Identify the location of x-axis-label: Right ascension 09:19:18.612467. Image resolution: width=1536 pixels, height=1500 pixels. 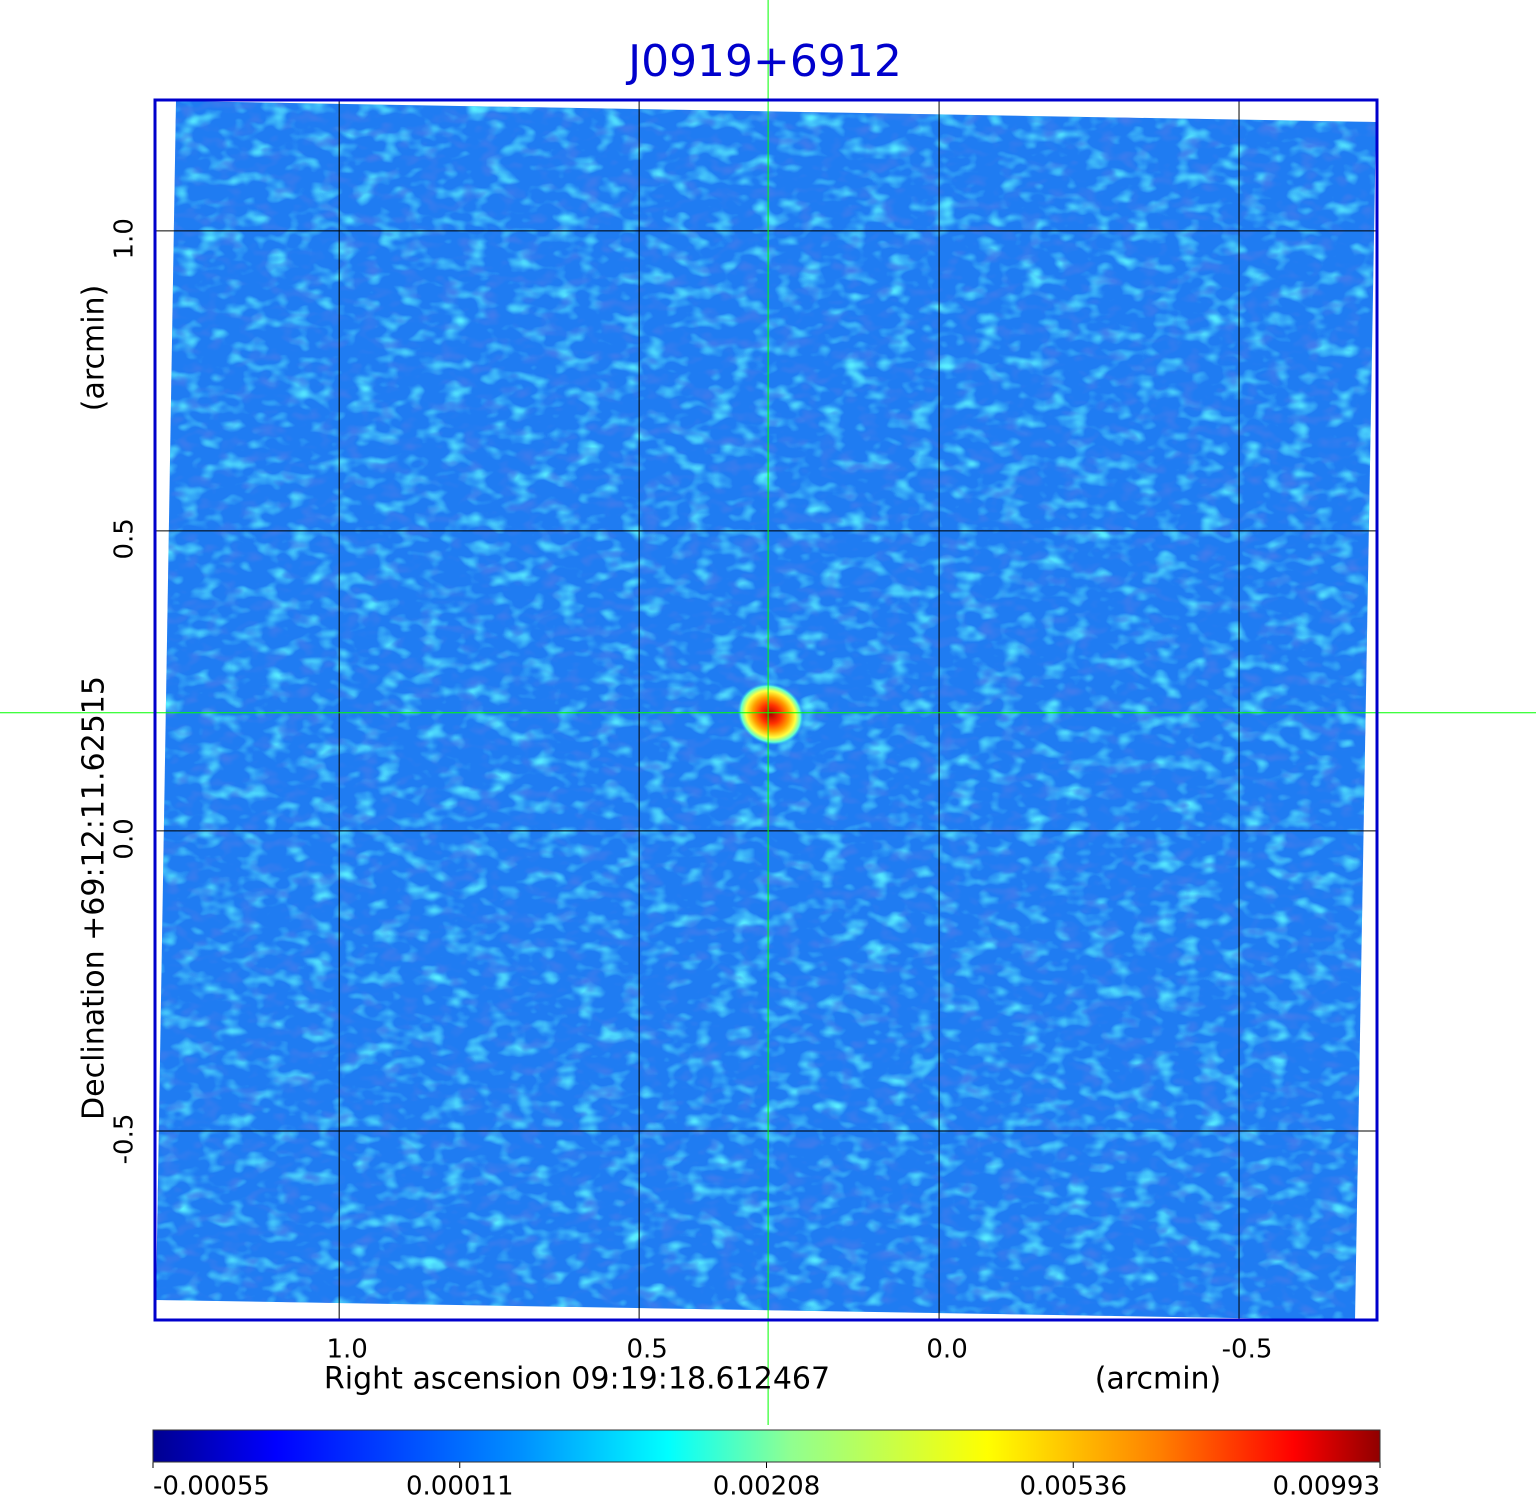
(577, 1379).